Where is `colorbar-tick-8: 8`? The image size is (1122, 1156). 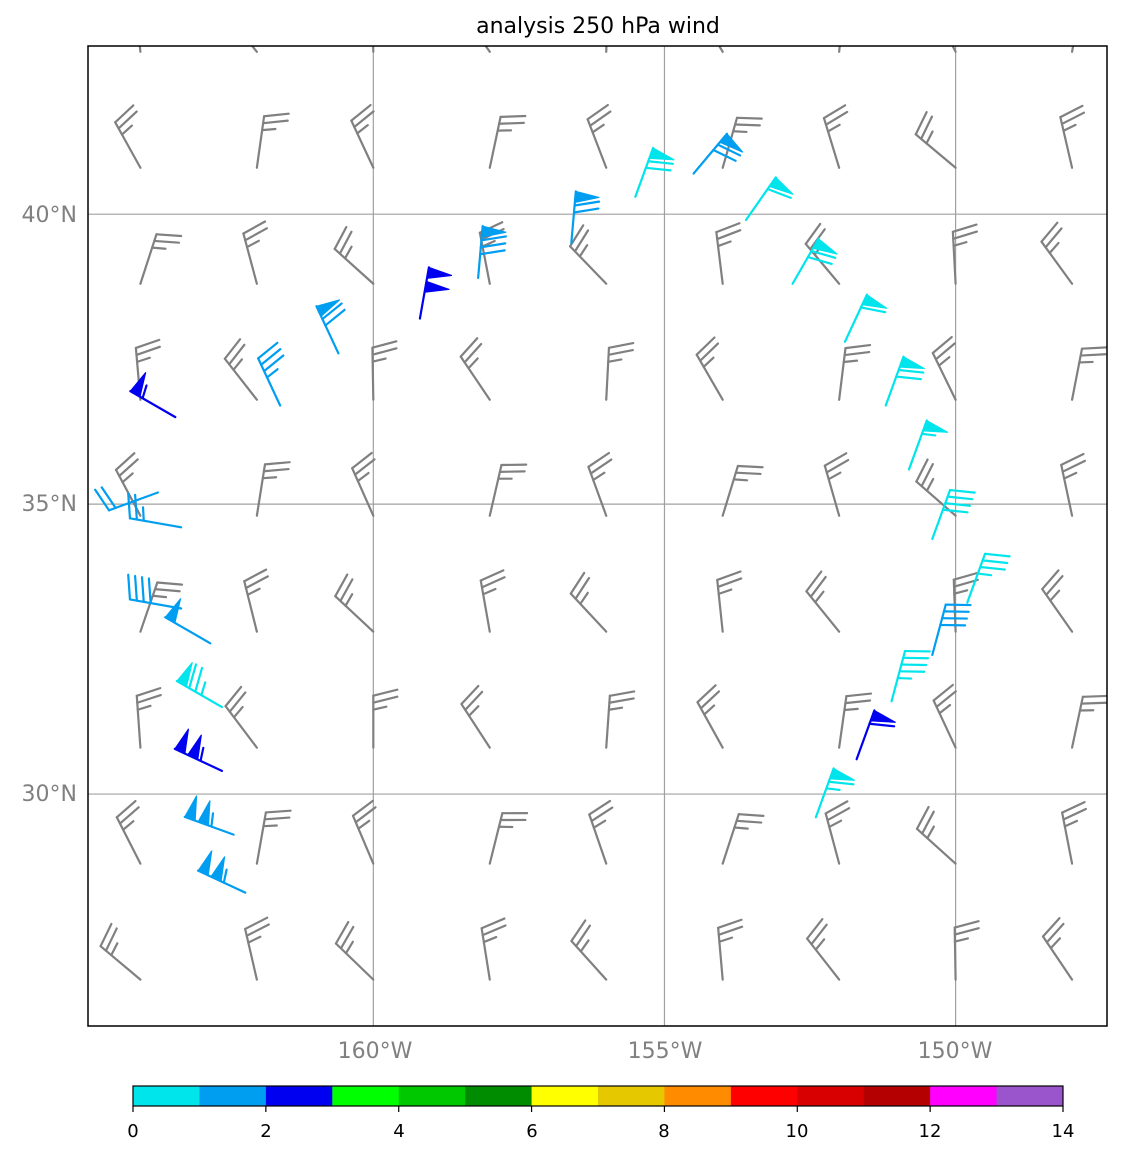
colorbar-tick-8: 8 is located at coordinates (663, 1131).